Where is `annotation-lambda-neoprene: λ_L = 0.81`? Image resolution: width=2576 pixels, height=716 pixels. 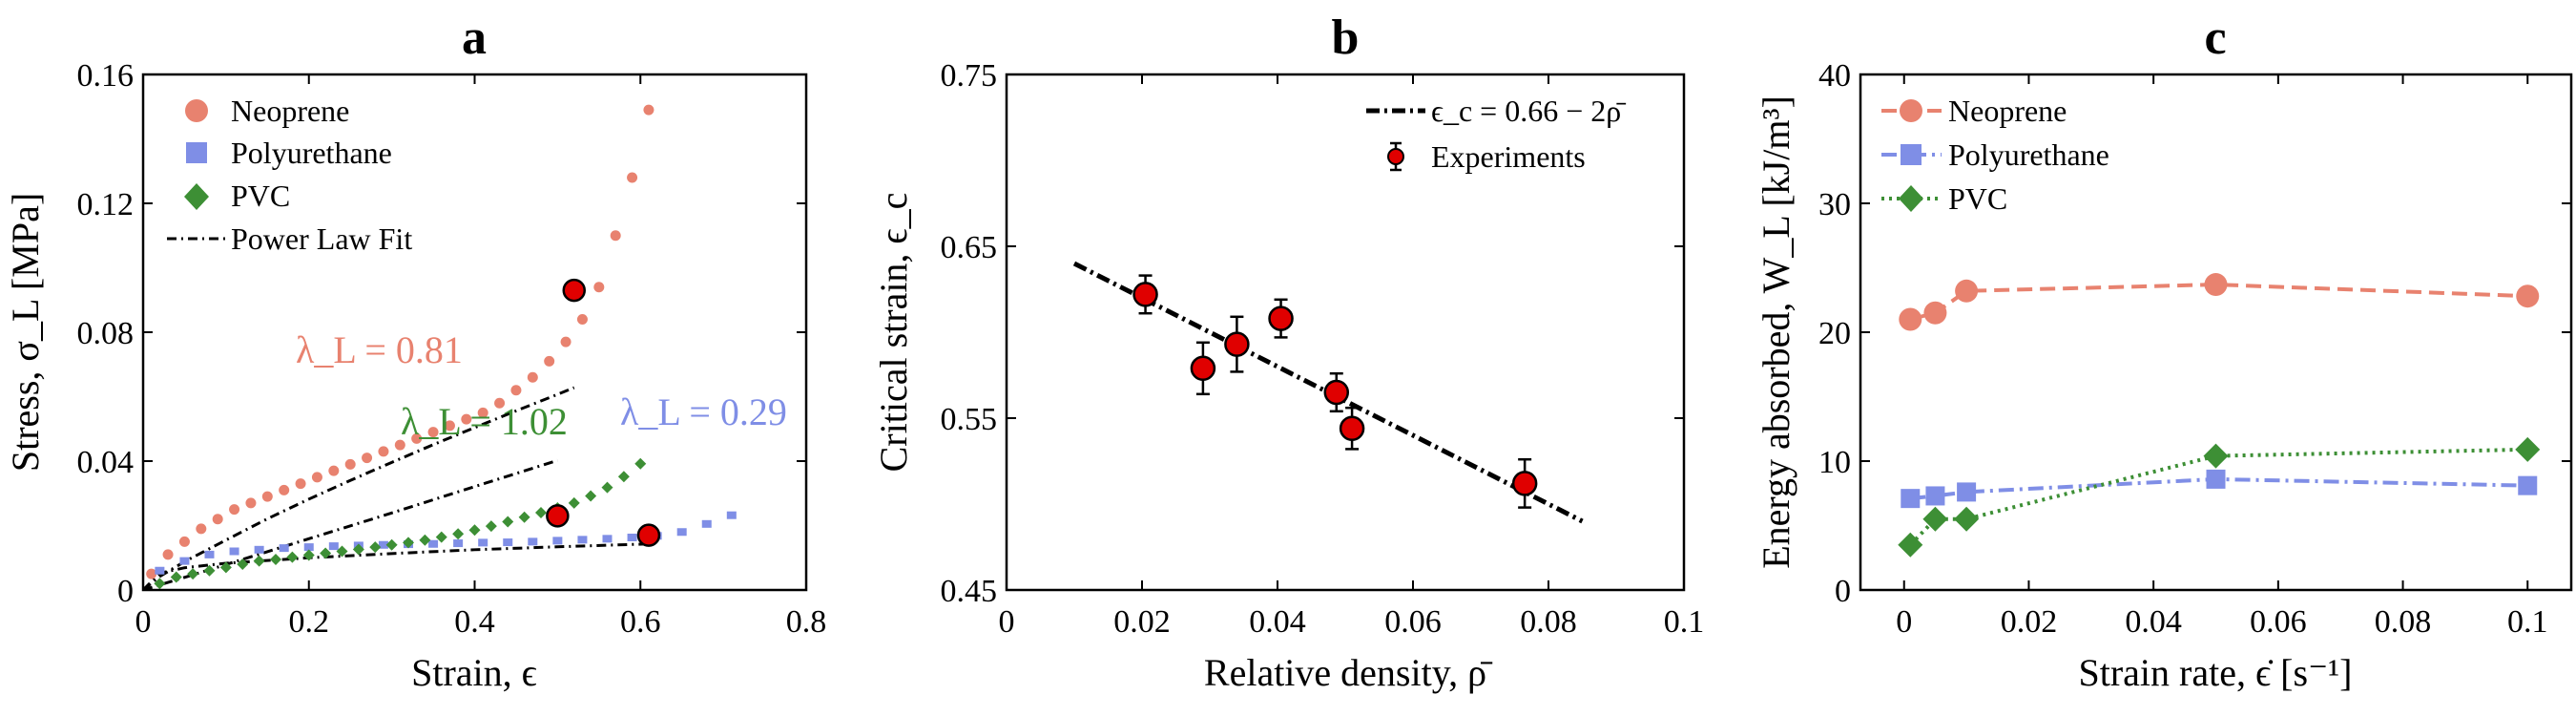 annotation-lambda-neoprene: λ_L = 0.81 is located at coordinates (379, 349).